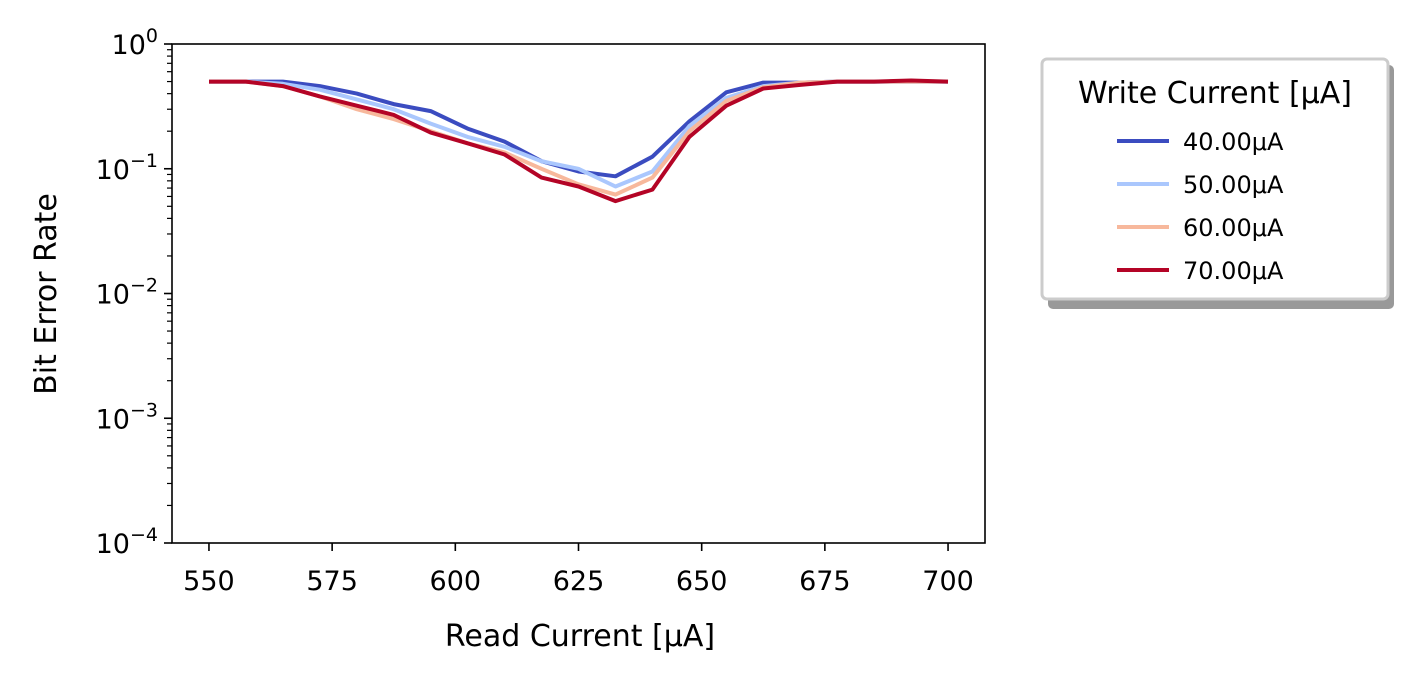  I want to click on x-axis: 550 575 600 625 650 675 700, so click(578, 570).